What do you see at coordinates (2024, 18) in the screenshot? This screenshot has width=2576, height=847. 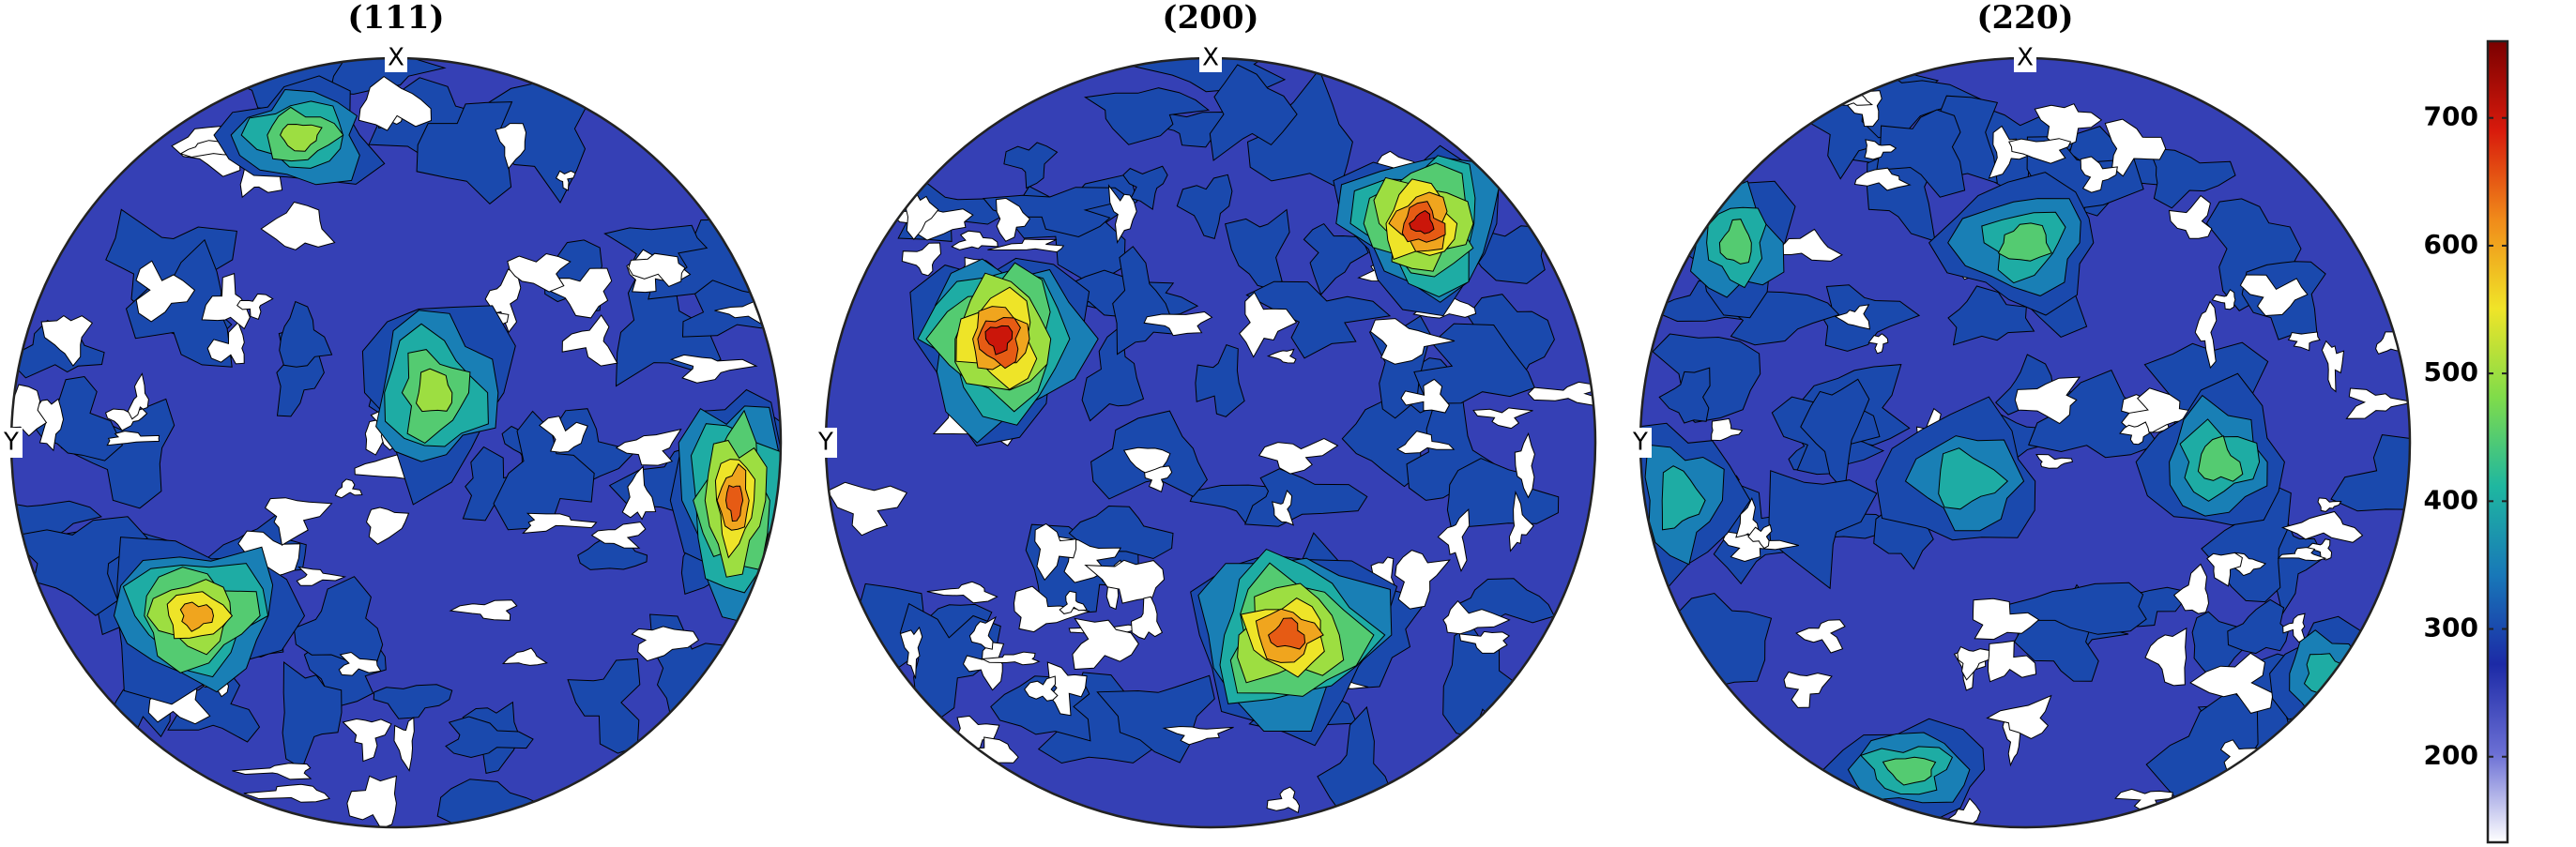 I see `title: (220)` at bounding box center [2024, 18].